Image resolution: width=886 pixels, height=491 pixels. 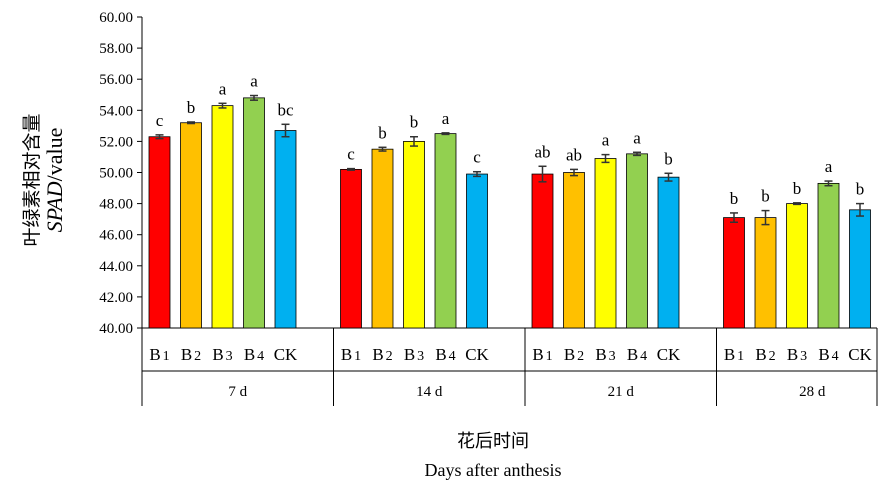 I want to click on group-label: 28 d, so click(x=812, y=392).